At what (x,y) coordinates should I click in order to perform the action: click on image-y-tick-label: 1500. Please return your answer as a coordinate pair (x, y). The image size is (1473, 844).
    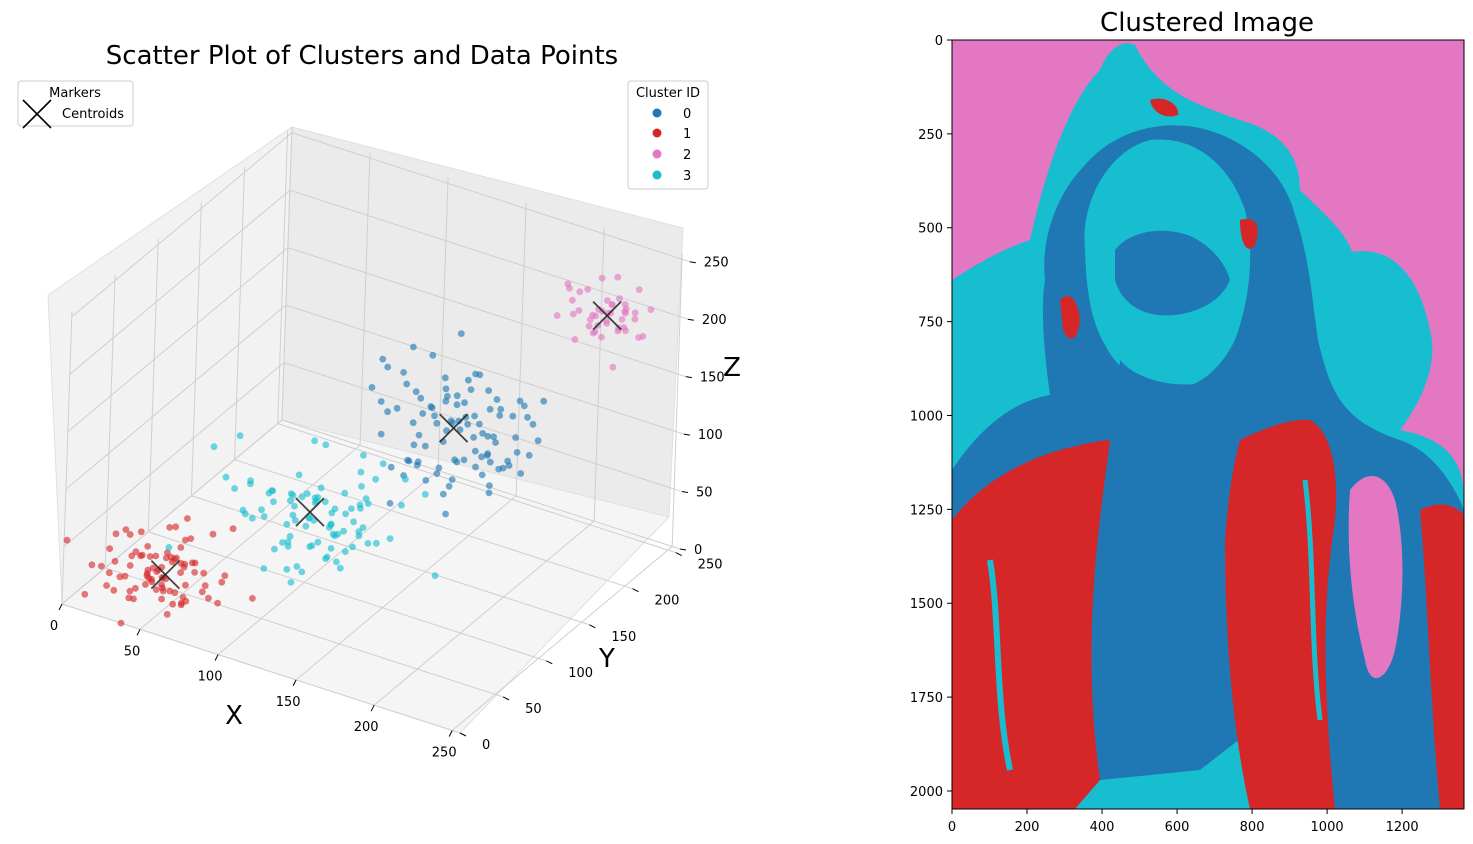
    Looking at the image, I should click on (926, 604).